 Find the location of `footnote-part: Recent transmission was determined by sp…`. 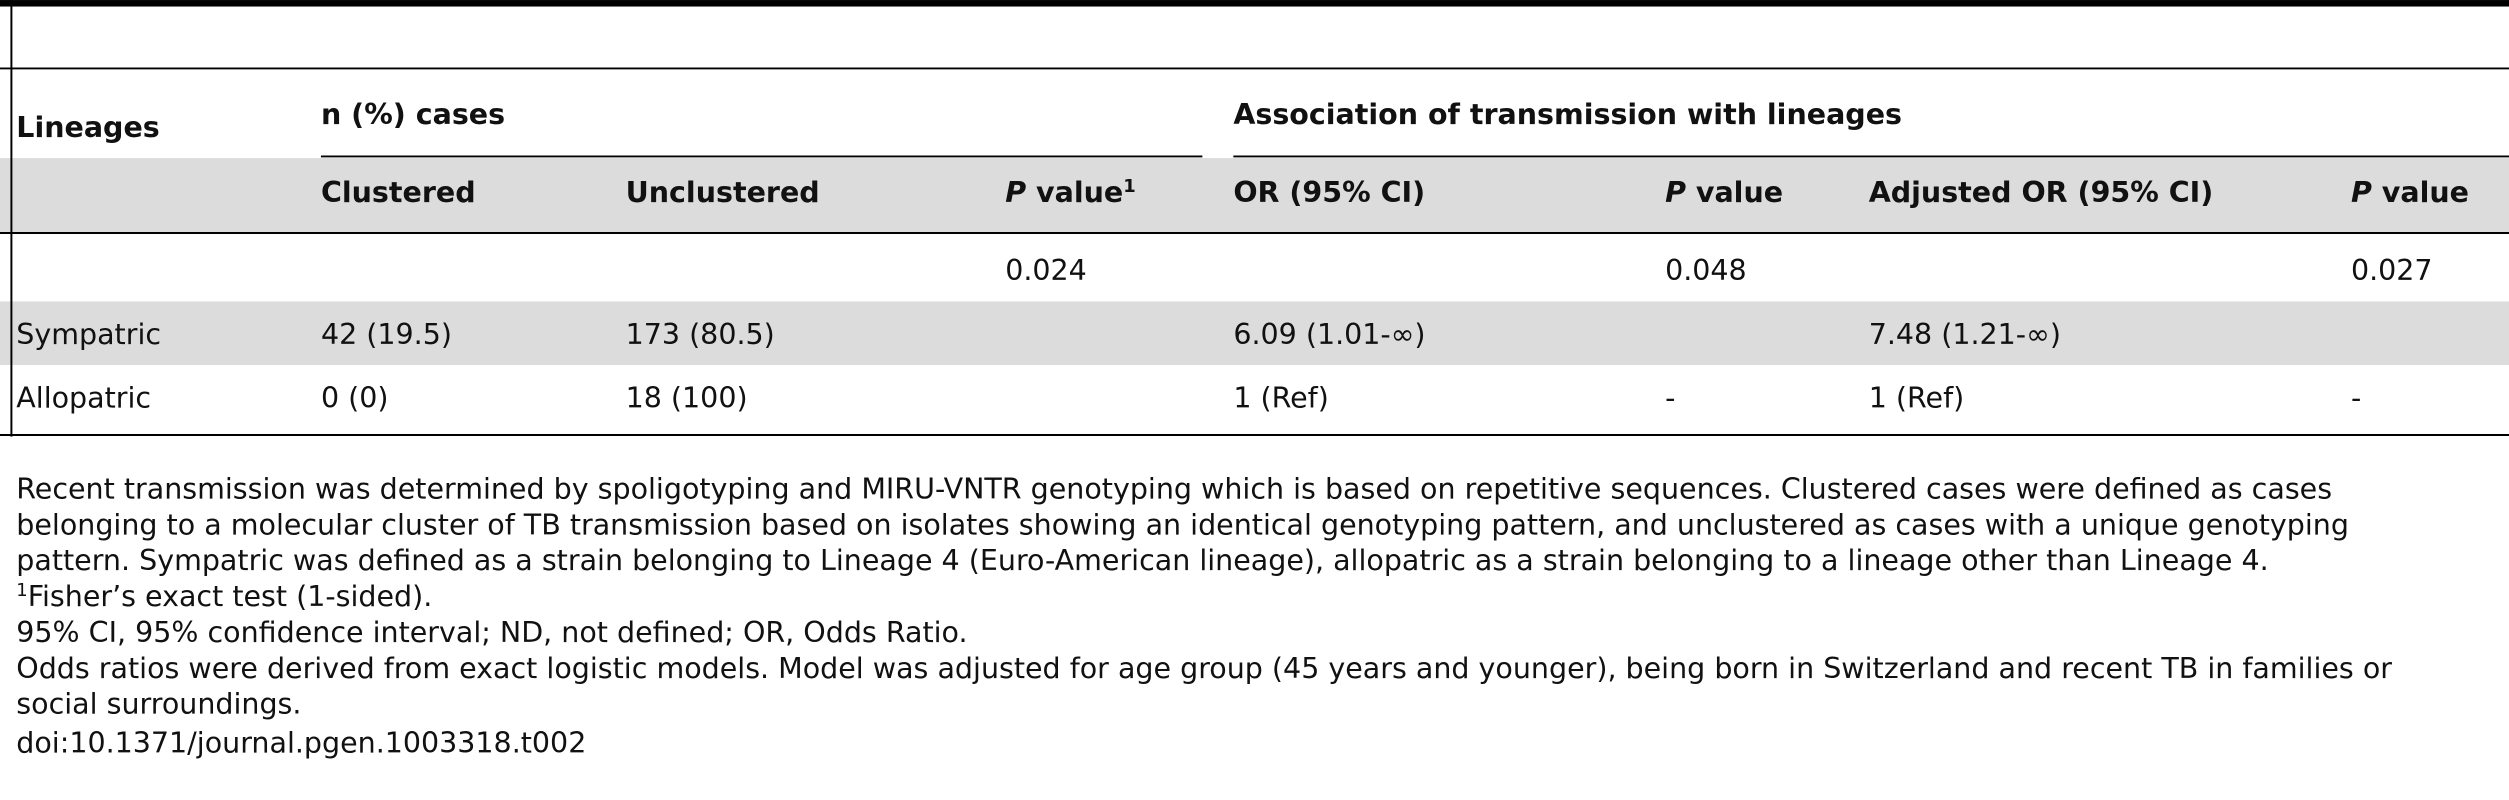

footnote-part: Recent transmission was determined by sp… is located at coordinates (1174, 489).